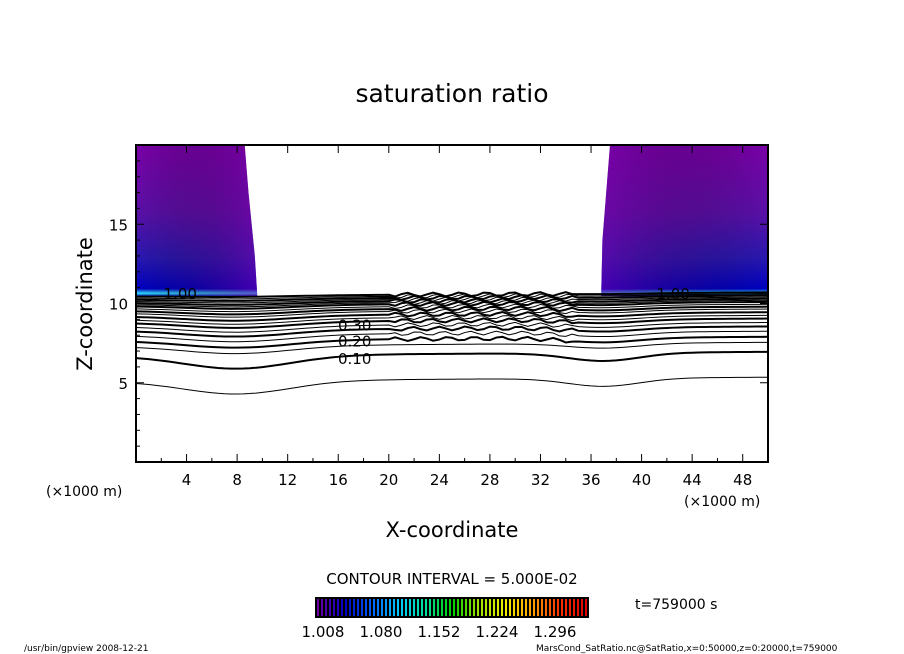  I want to click on contour-line-0.05, so click(452, 385).